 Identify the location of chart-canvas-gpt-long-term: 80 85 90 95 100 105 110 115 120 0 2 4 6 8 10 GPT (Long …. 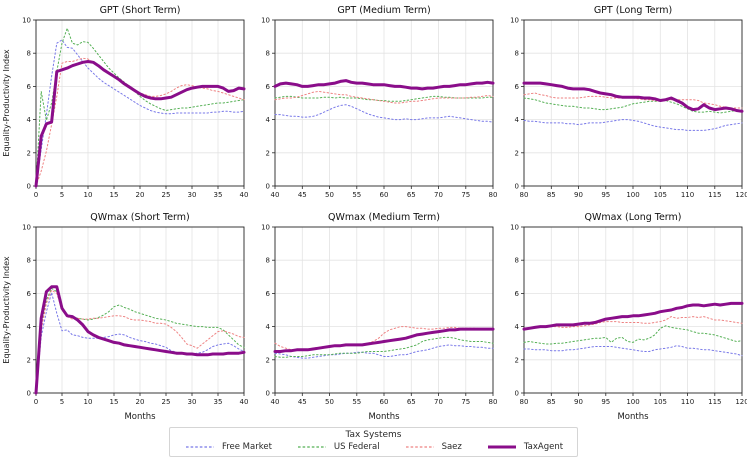
(628, 102).